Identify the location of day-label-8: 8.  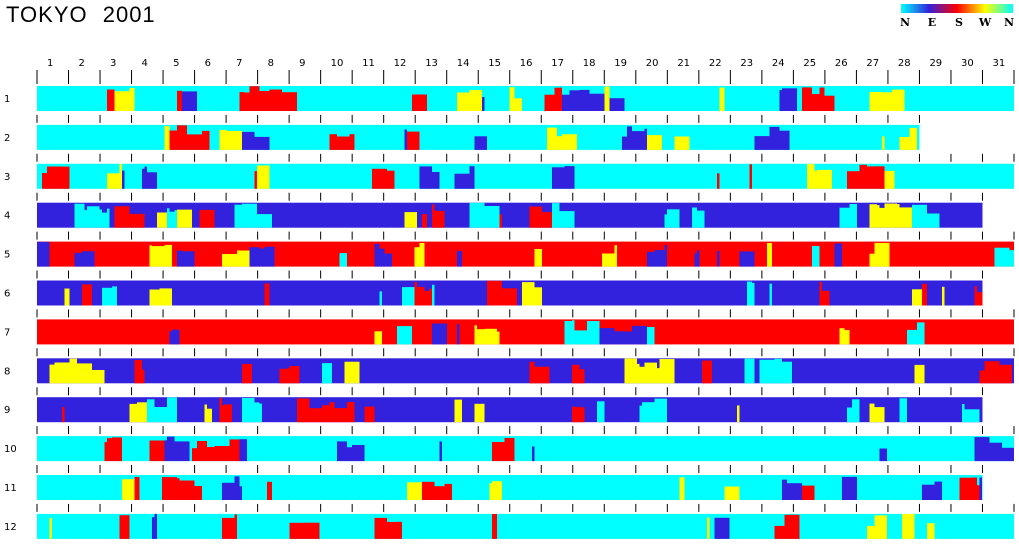
(271, 63).